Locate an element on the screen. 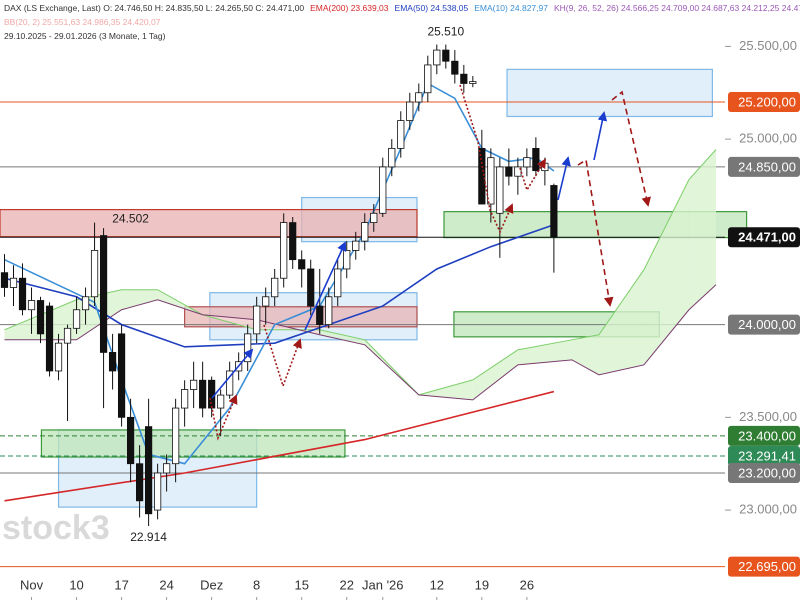 The height and width of the screenshot is (605, 800). annotation: 25.510 is located at coordinates (445, 32).